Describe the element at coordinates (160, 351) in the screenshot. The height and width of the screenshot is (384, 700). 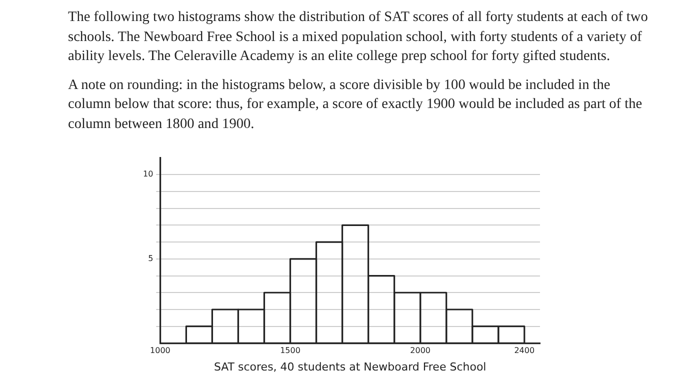
I see `x-tick-label: 1000` at that location.